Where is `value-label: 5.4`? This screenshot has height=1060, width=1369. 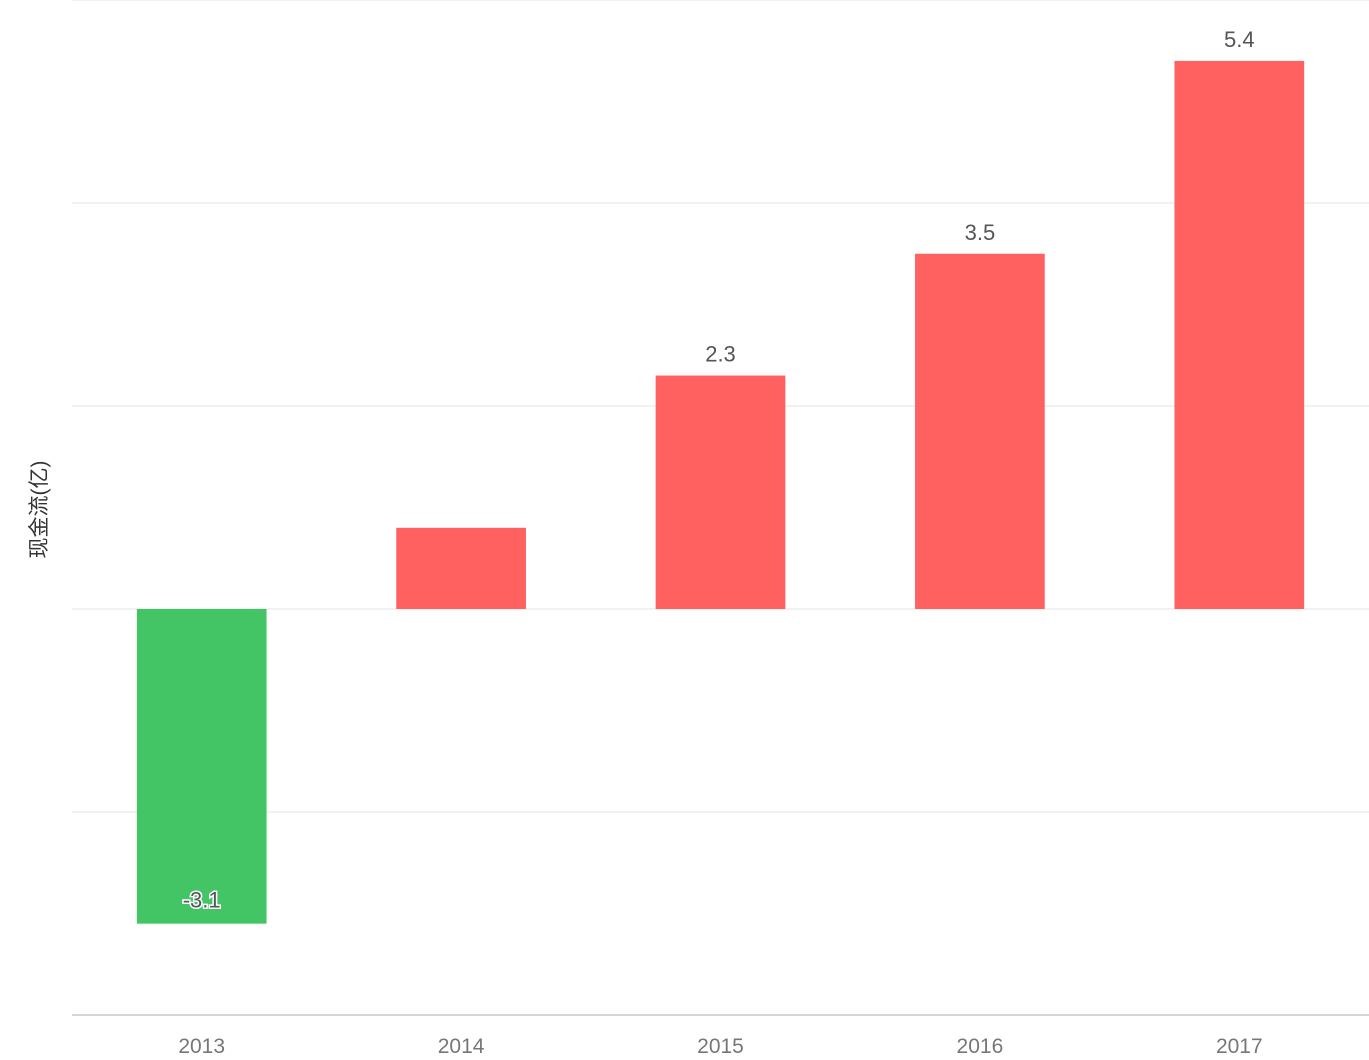
value-label: 5.4 is located at coordinates (1239, 39).